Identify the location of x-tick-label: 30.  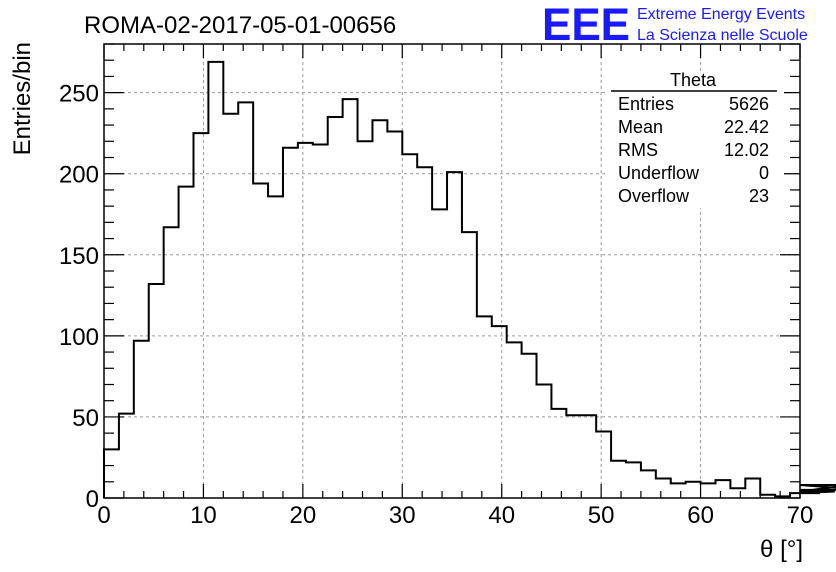
(402, 515).